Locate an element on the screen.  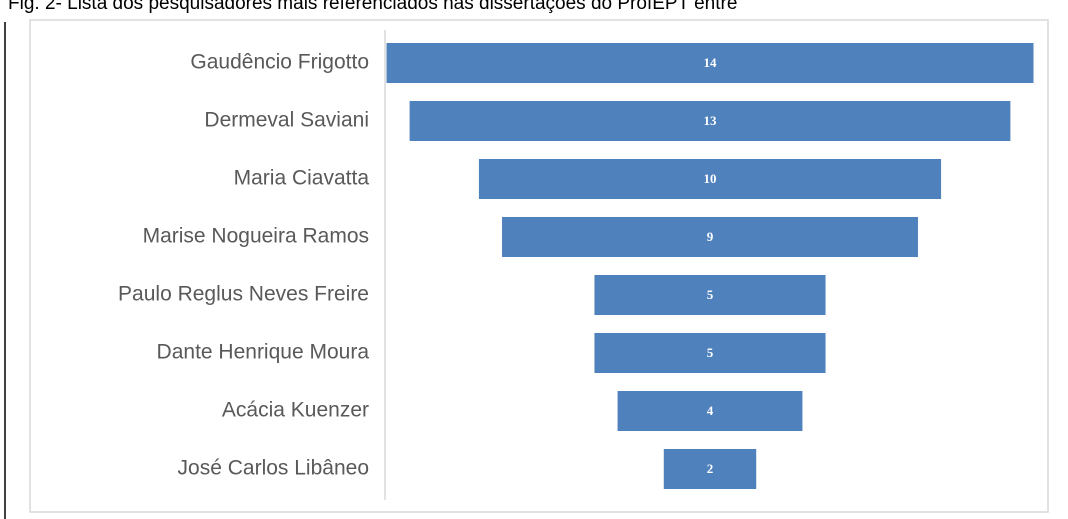
value-label: 2 is located at coordinates (710, 468).